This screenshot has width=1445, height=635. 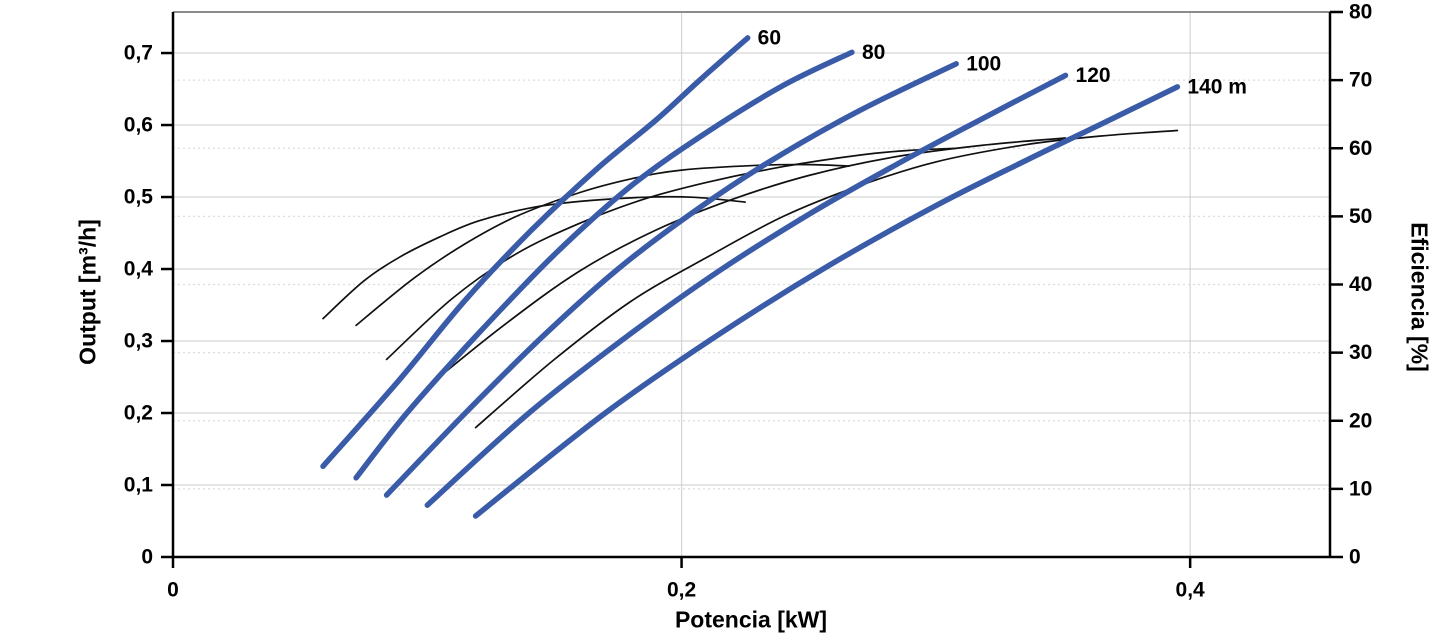 I want to click on head-120-label: 120, so click(x=1093, y=75).